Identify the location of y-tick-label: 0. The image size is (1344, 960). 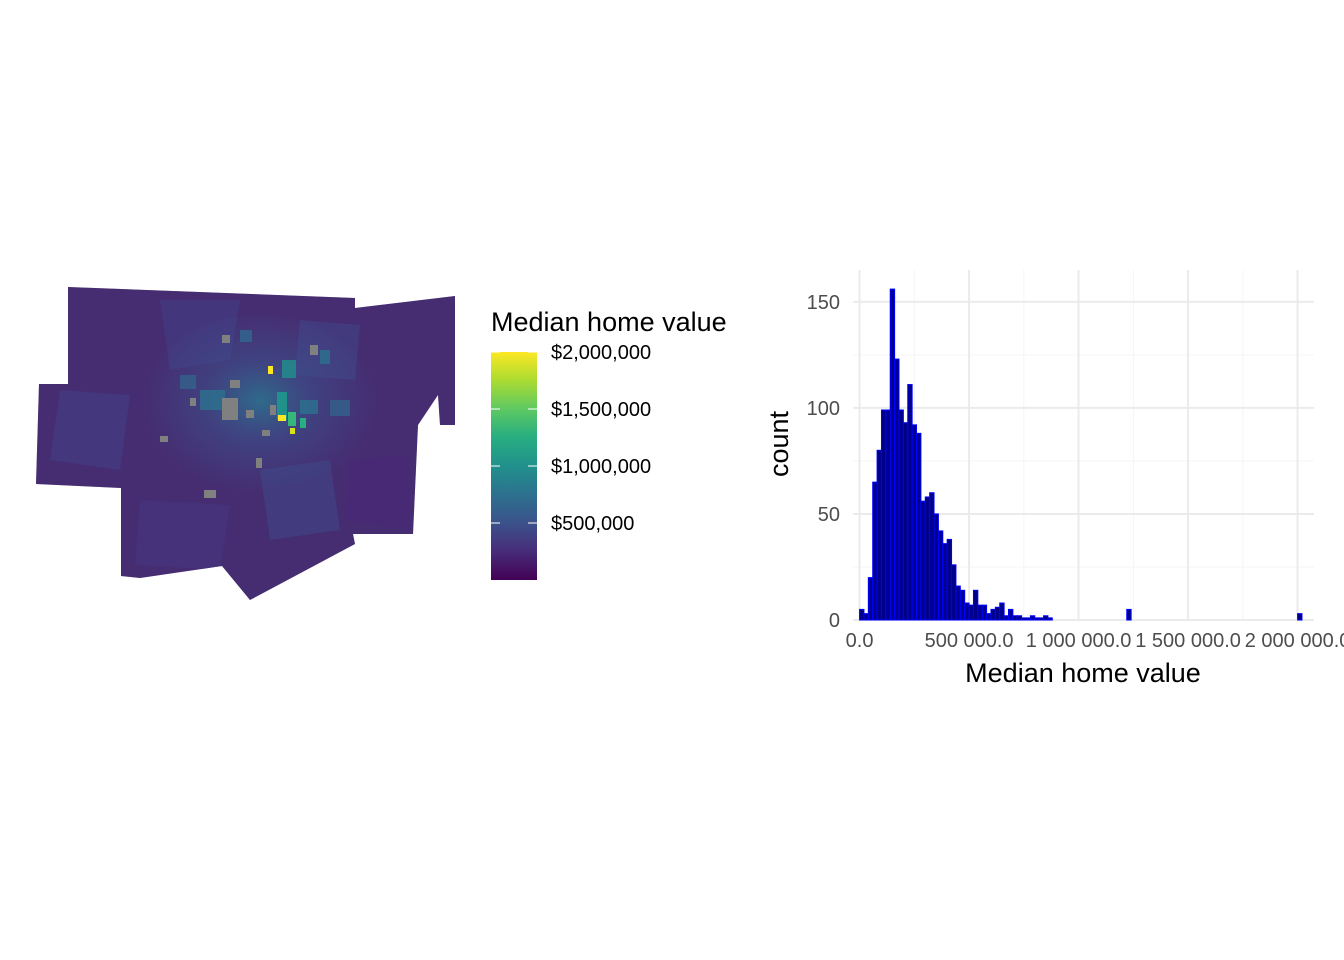
(834, 621).